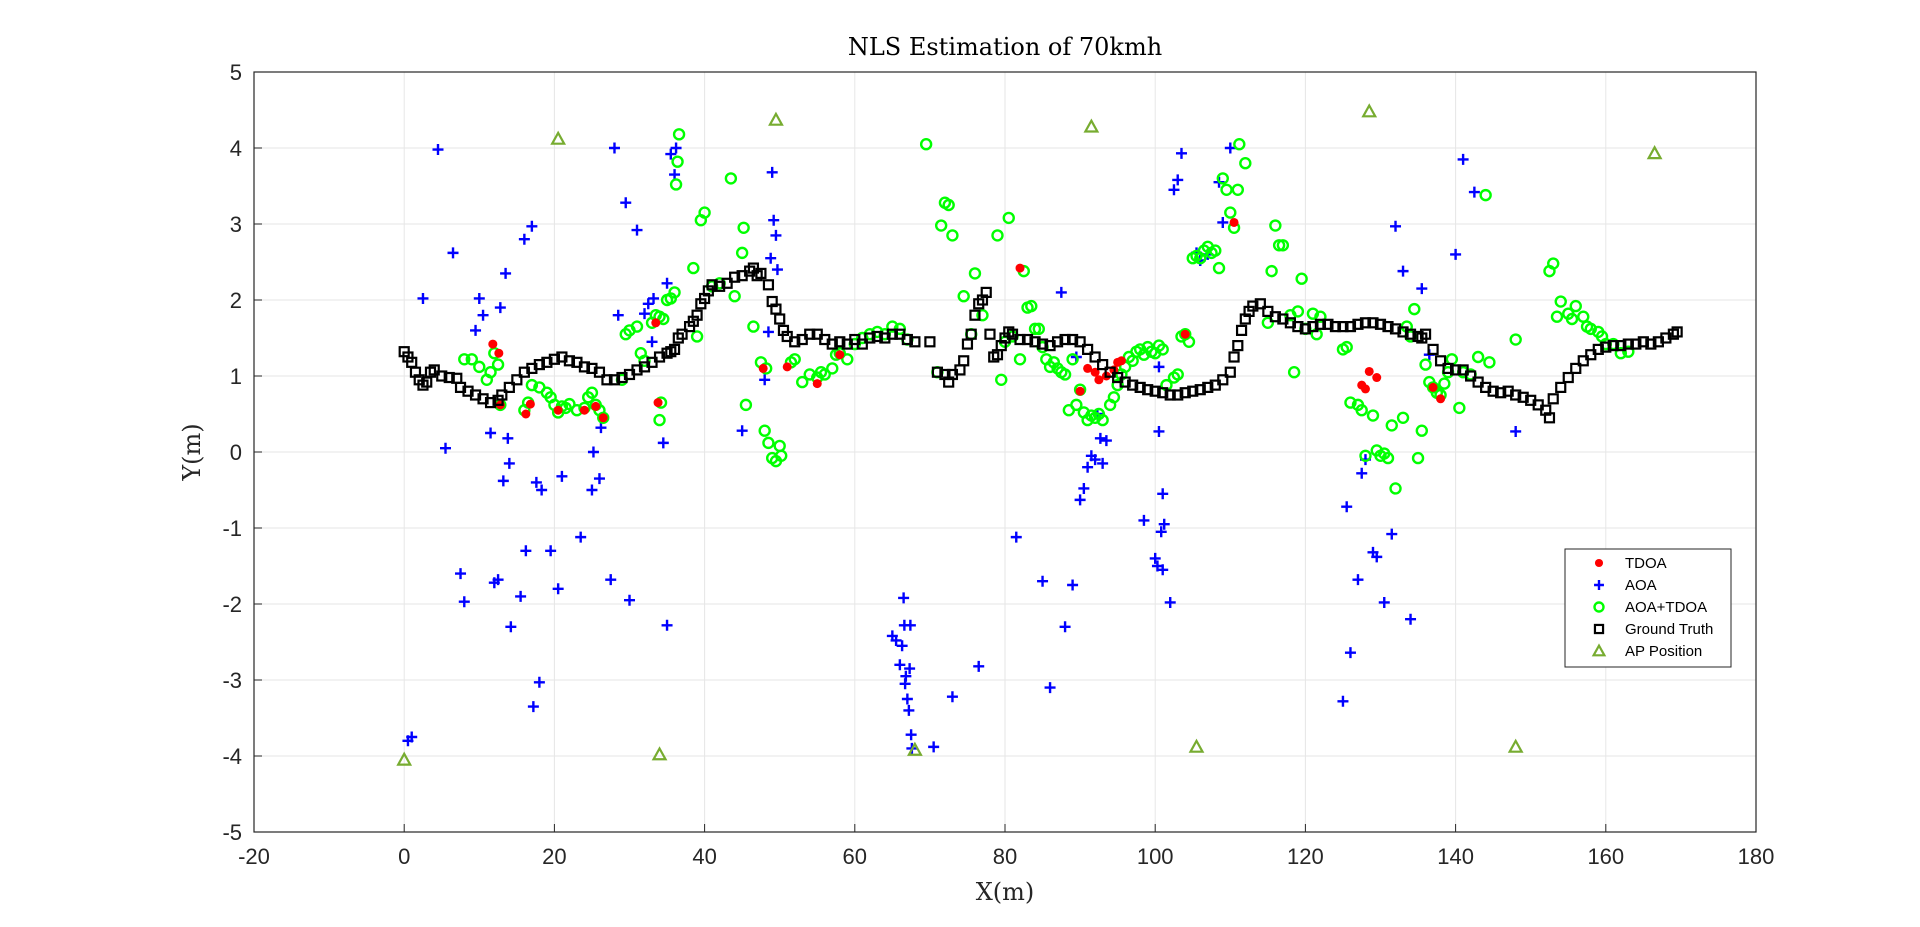 This screenshot has height=927, width=1920. What do you see at coordinates (967, 320) in the screenshot?
I see `series-tdoa` at bounding box center [967, 320].